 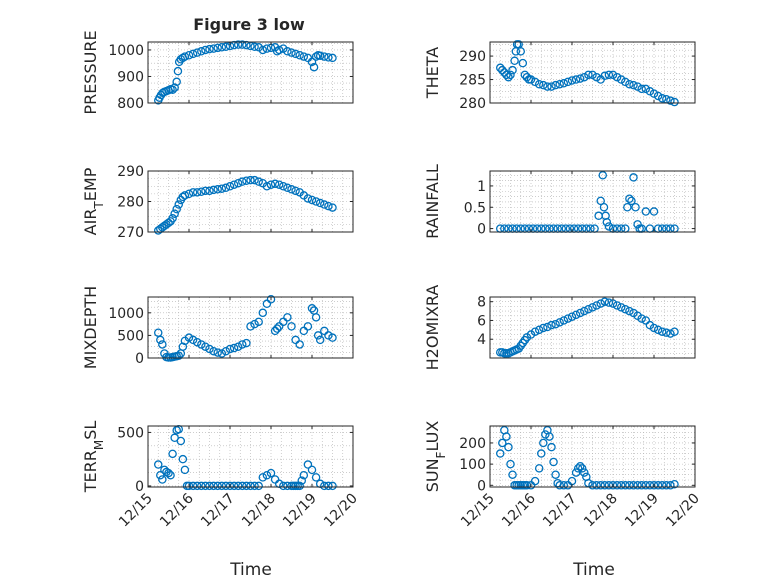 What do you see at coordinates (90, 327) in the screenshot?
I see `y-axis-label: MIXDEPTH` at bounding box center [90, 327].